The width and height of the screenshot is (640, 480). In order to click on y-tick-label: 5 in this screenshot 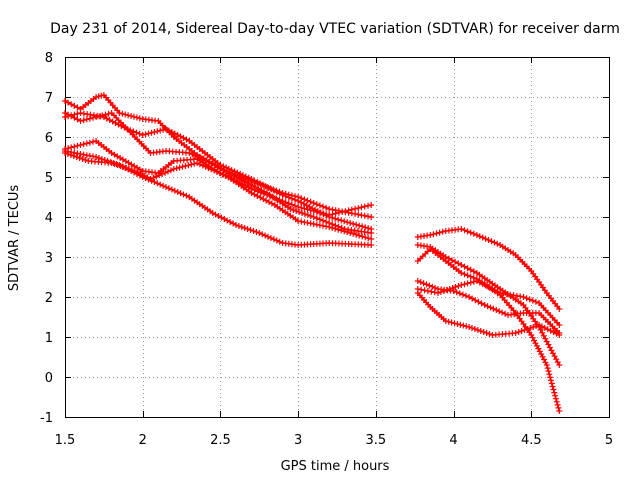, I will do `click(49, 178)`.